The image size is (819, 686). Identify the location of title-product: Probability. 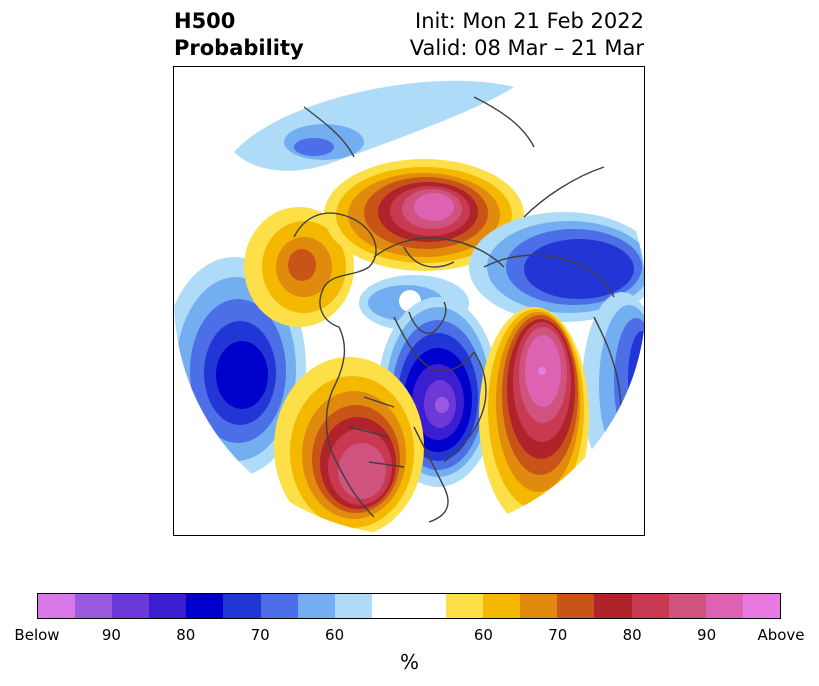
(239, 48).